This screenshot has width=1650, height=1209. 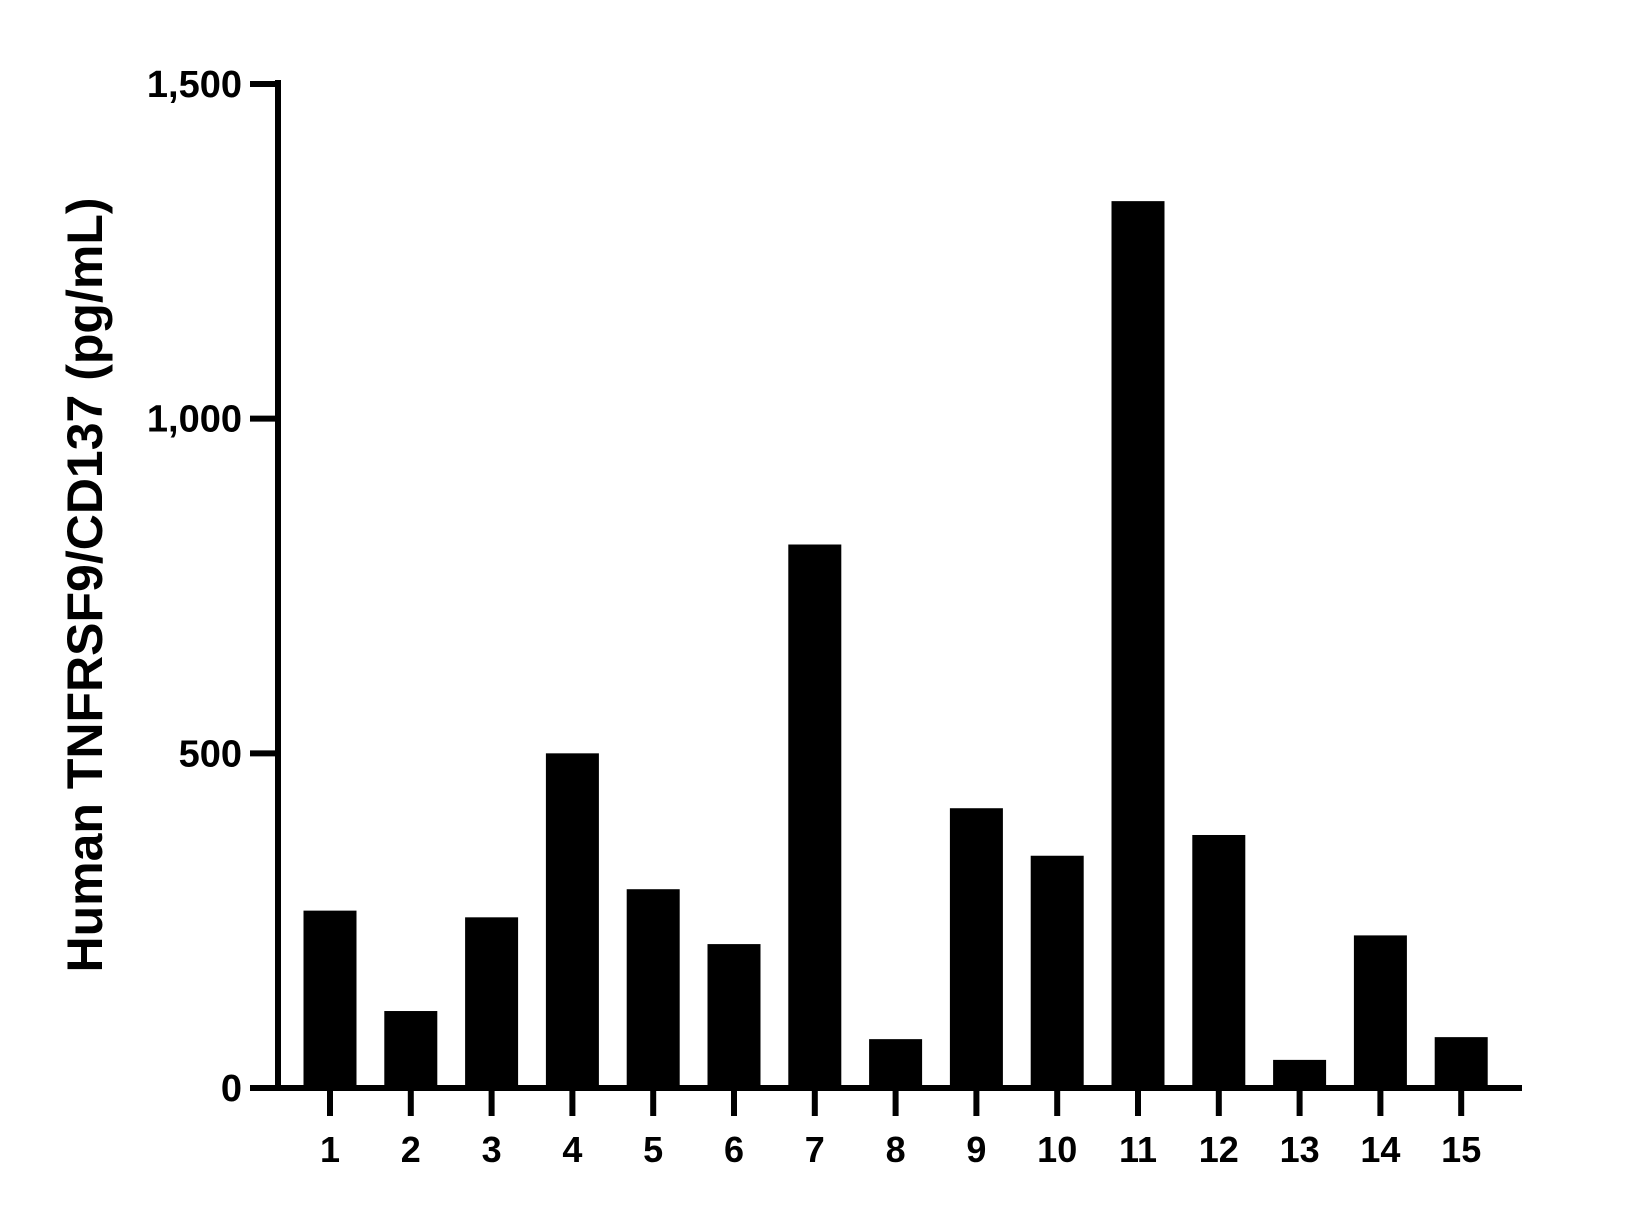 I want to click on y-ticks-group: 0 500 1,000 1,500, so click(x=212, y=587).